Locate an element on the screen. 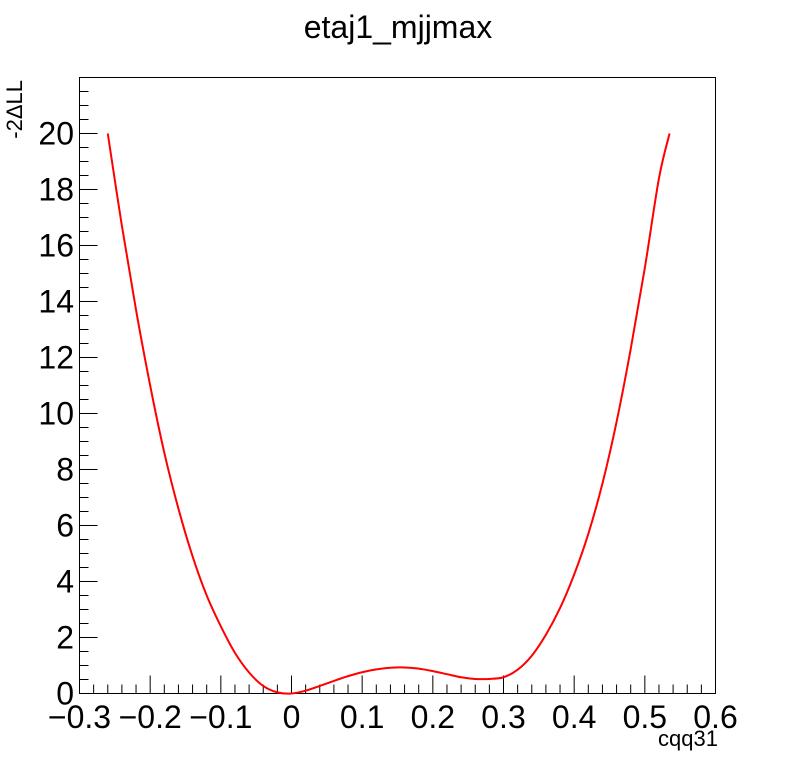 Image resolution: width=796 pixels, height=777 pixels. x-axis-label: cqq31 is located at coordinates (688, 738).